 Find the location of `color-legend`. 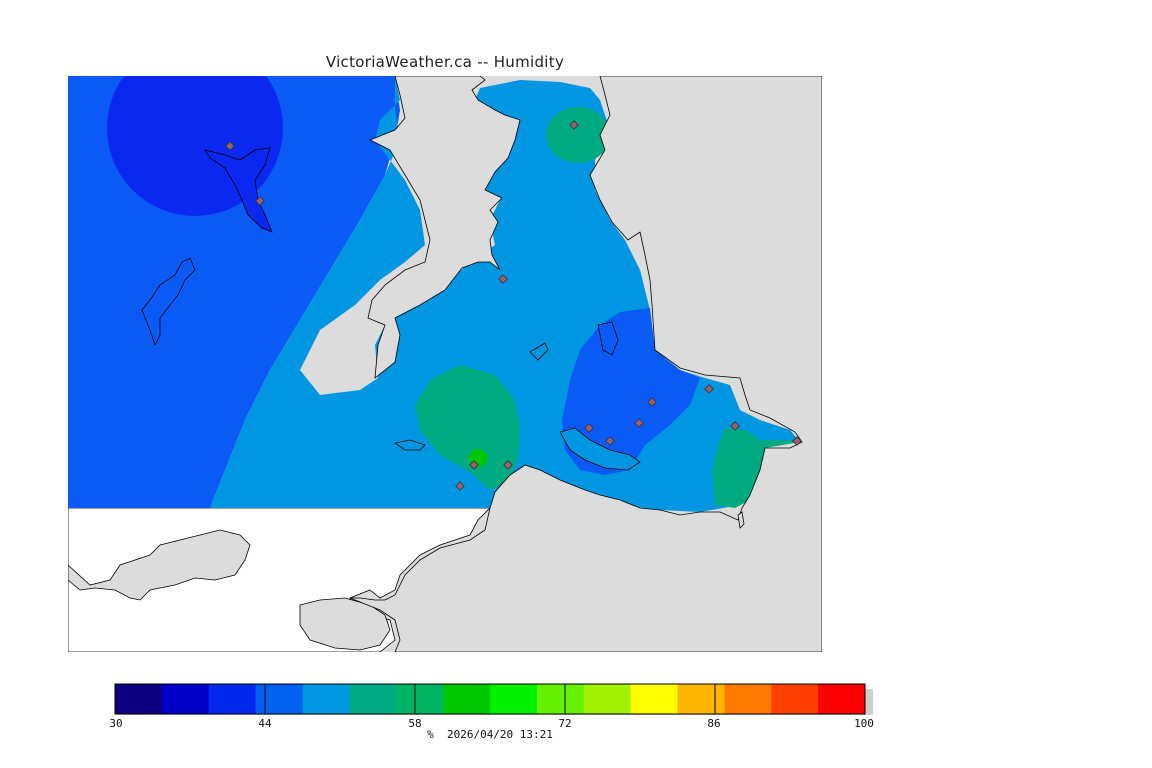

color-legend is located at coordinates (493, 699).